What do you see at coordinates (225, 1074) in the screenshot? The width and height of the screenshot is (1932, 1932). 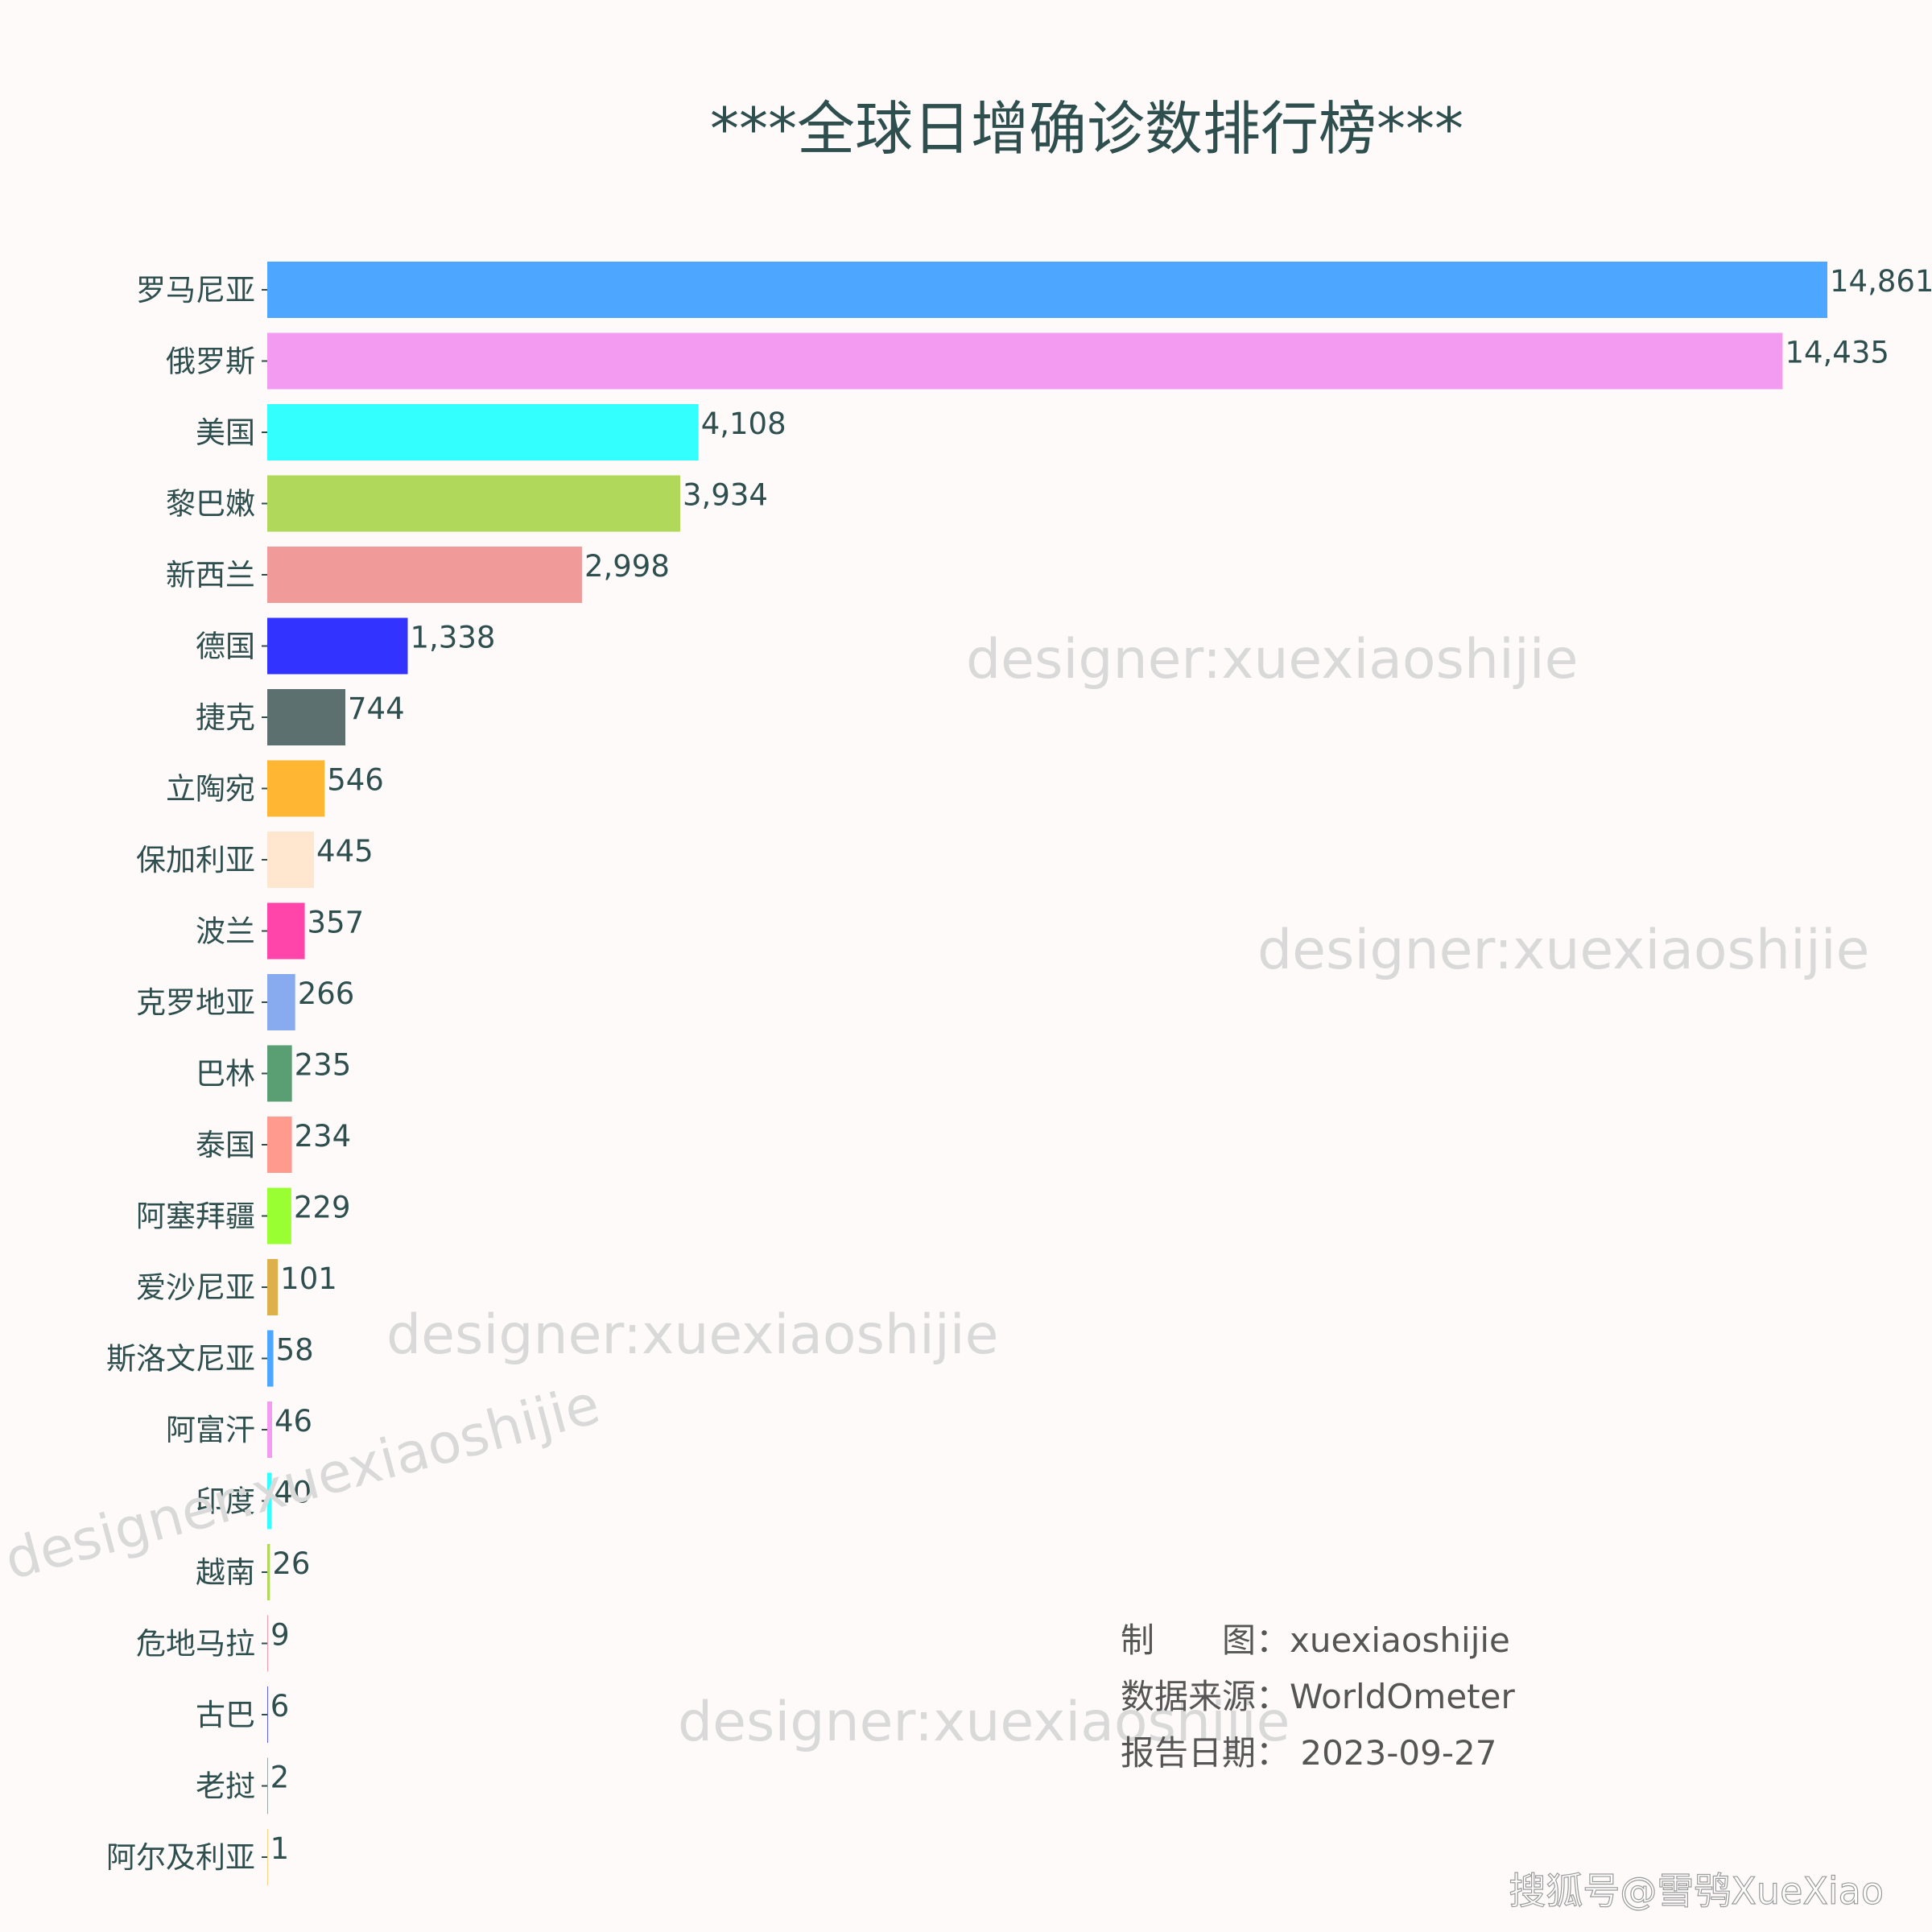 I see `category-label: 巴林` at bounding box center [225, 1074].